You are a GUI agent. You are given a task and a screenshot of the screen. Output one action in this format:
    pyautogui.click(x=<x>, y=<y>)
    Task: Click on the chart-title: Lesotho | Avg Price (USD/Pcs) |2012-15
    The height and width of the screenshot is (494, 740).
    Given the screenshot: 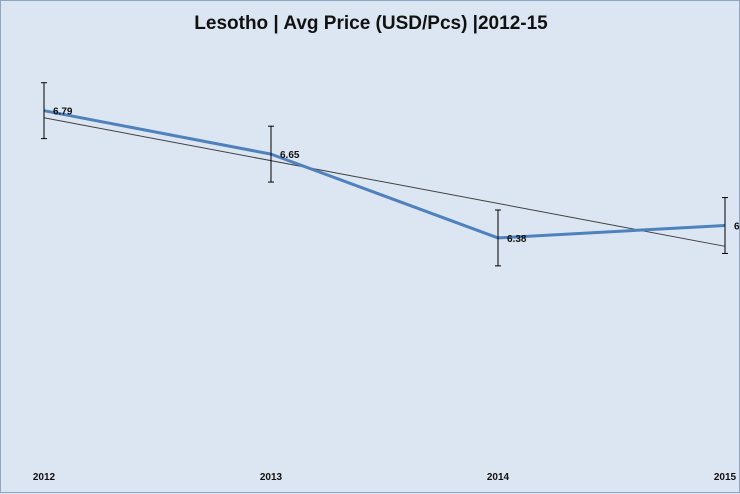 What is the action you would take?
    pyautogui.click(x=371, y=23)
    